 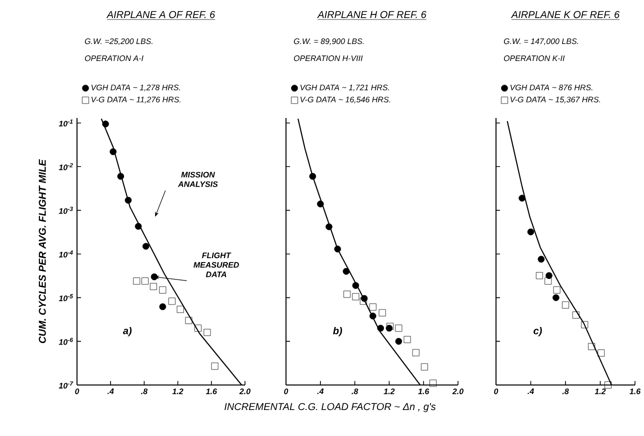 What do you see at coordinates (66, 341) in the screenshot?
I see `y-tick-label: 10$^{-6}$` at bounding box center [66, 341].